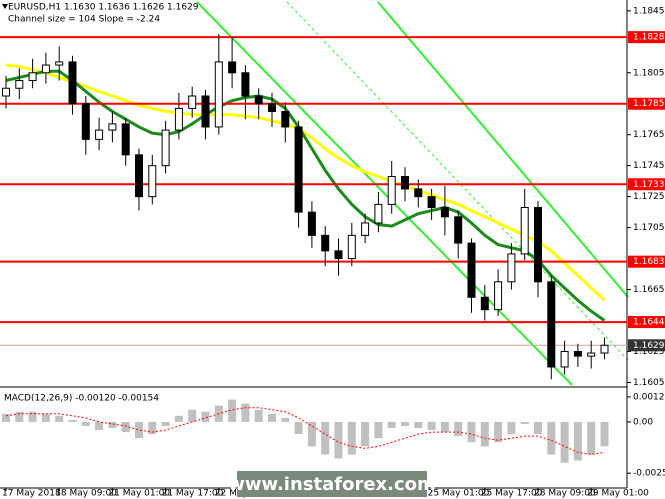  I want to click on watermark: www.instaforex.com, so click(332, 484).